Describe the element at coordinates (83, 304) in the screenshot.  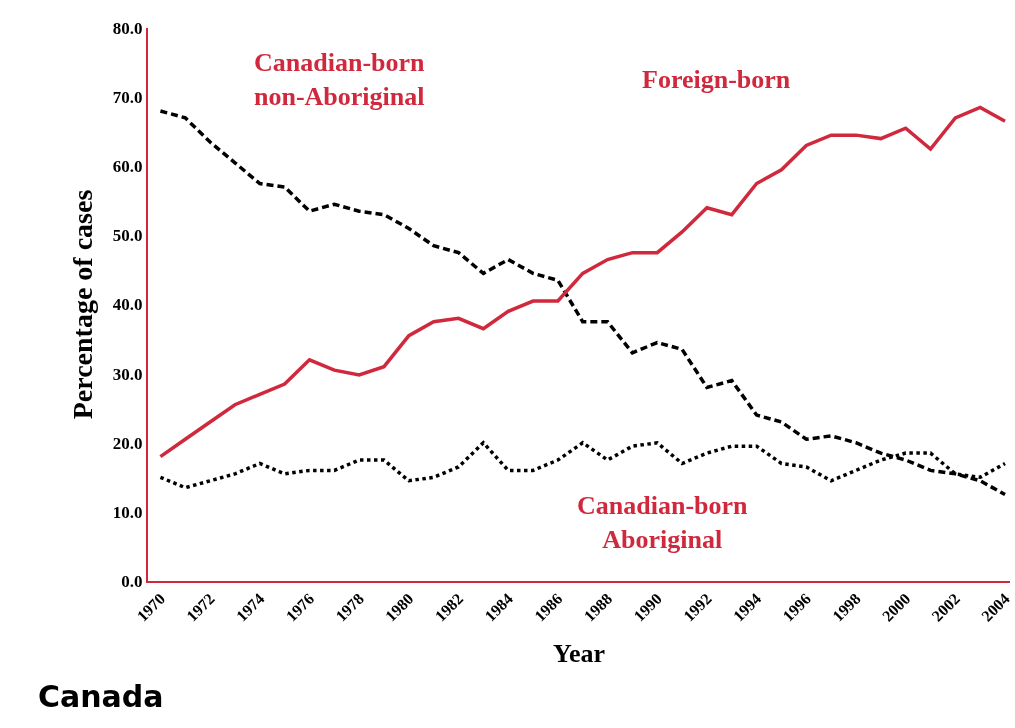
I see `y-axis-title: Percentage of cases` at that location.